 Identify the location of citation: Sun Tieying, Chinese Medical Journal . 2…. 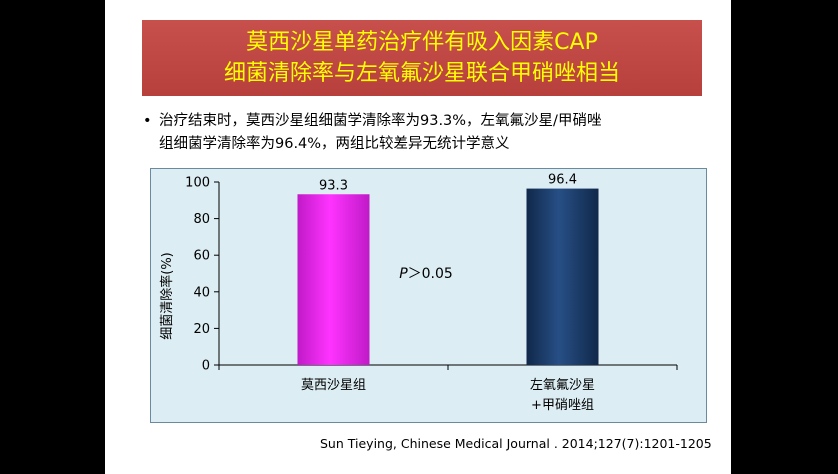
(516, 443).